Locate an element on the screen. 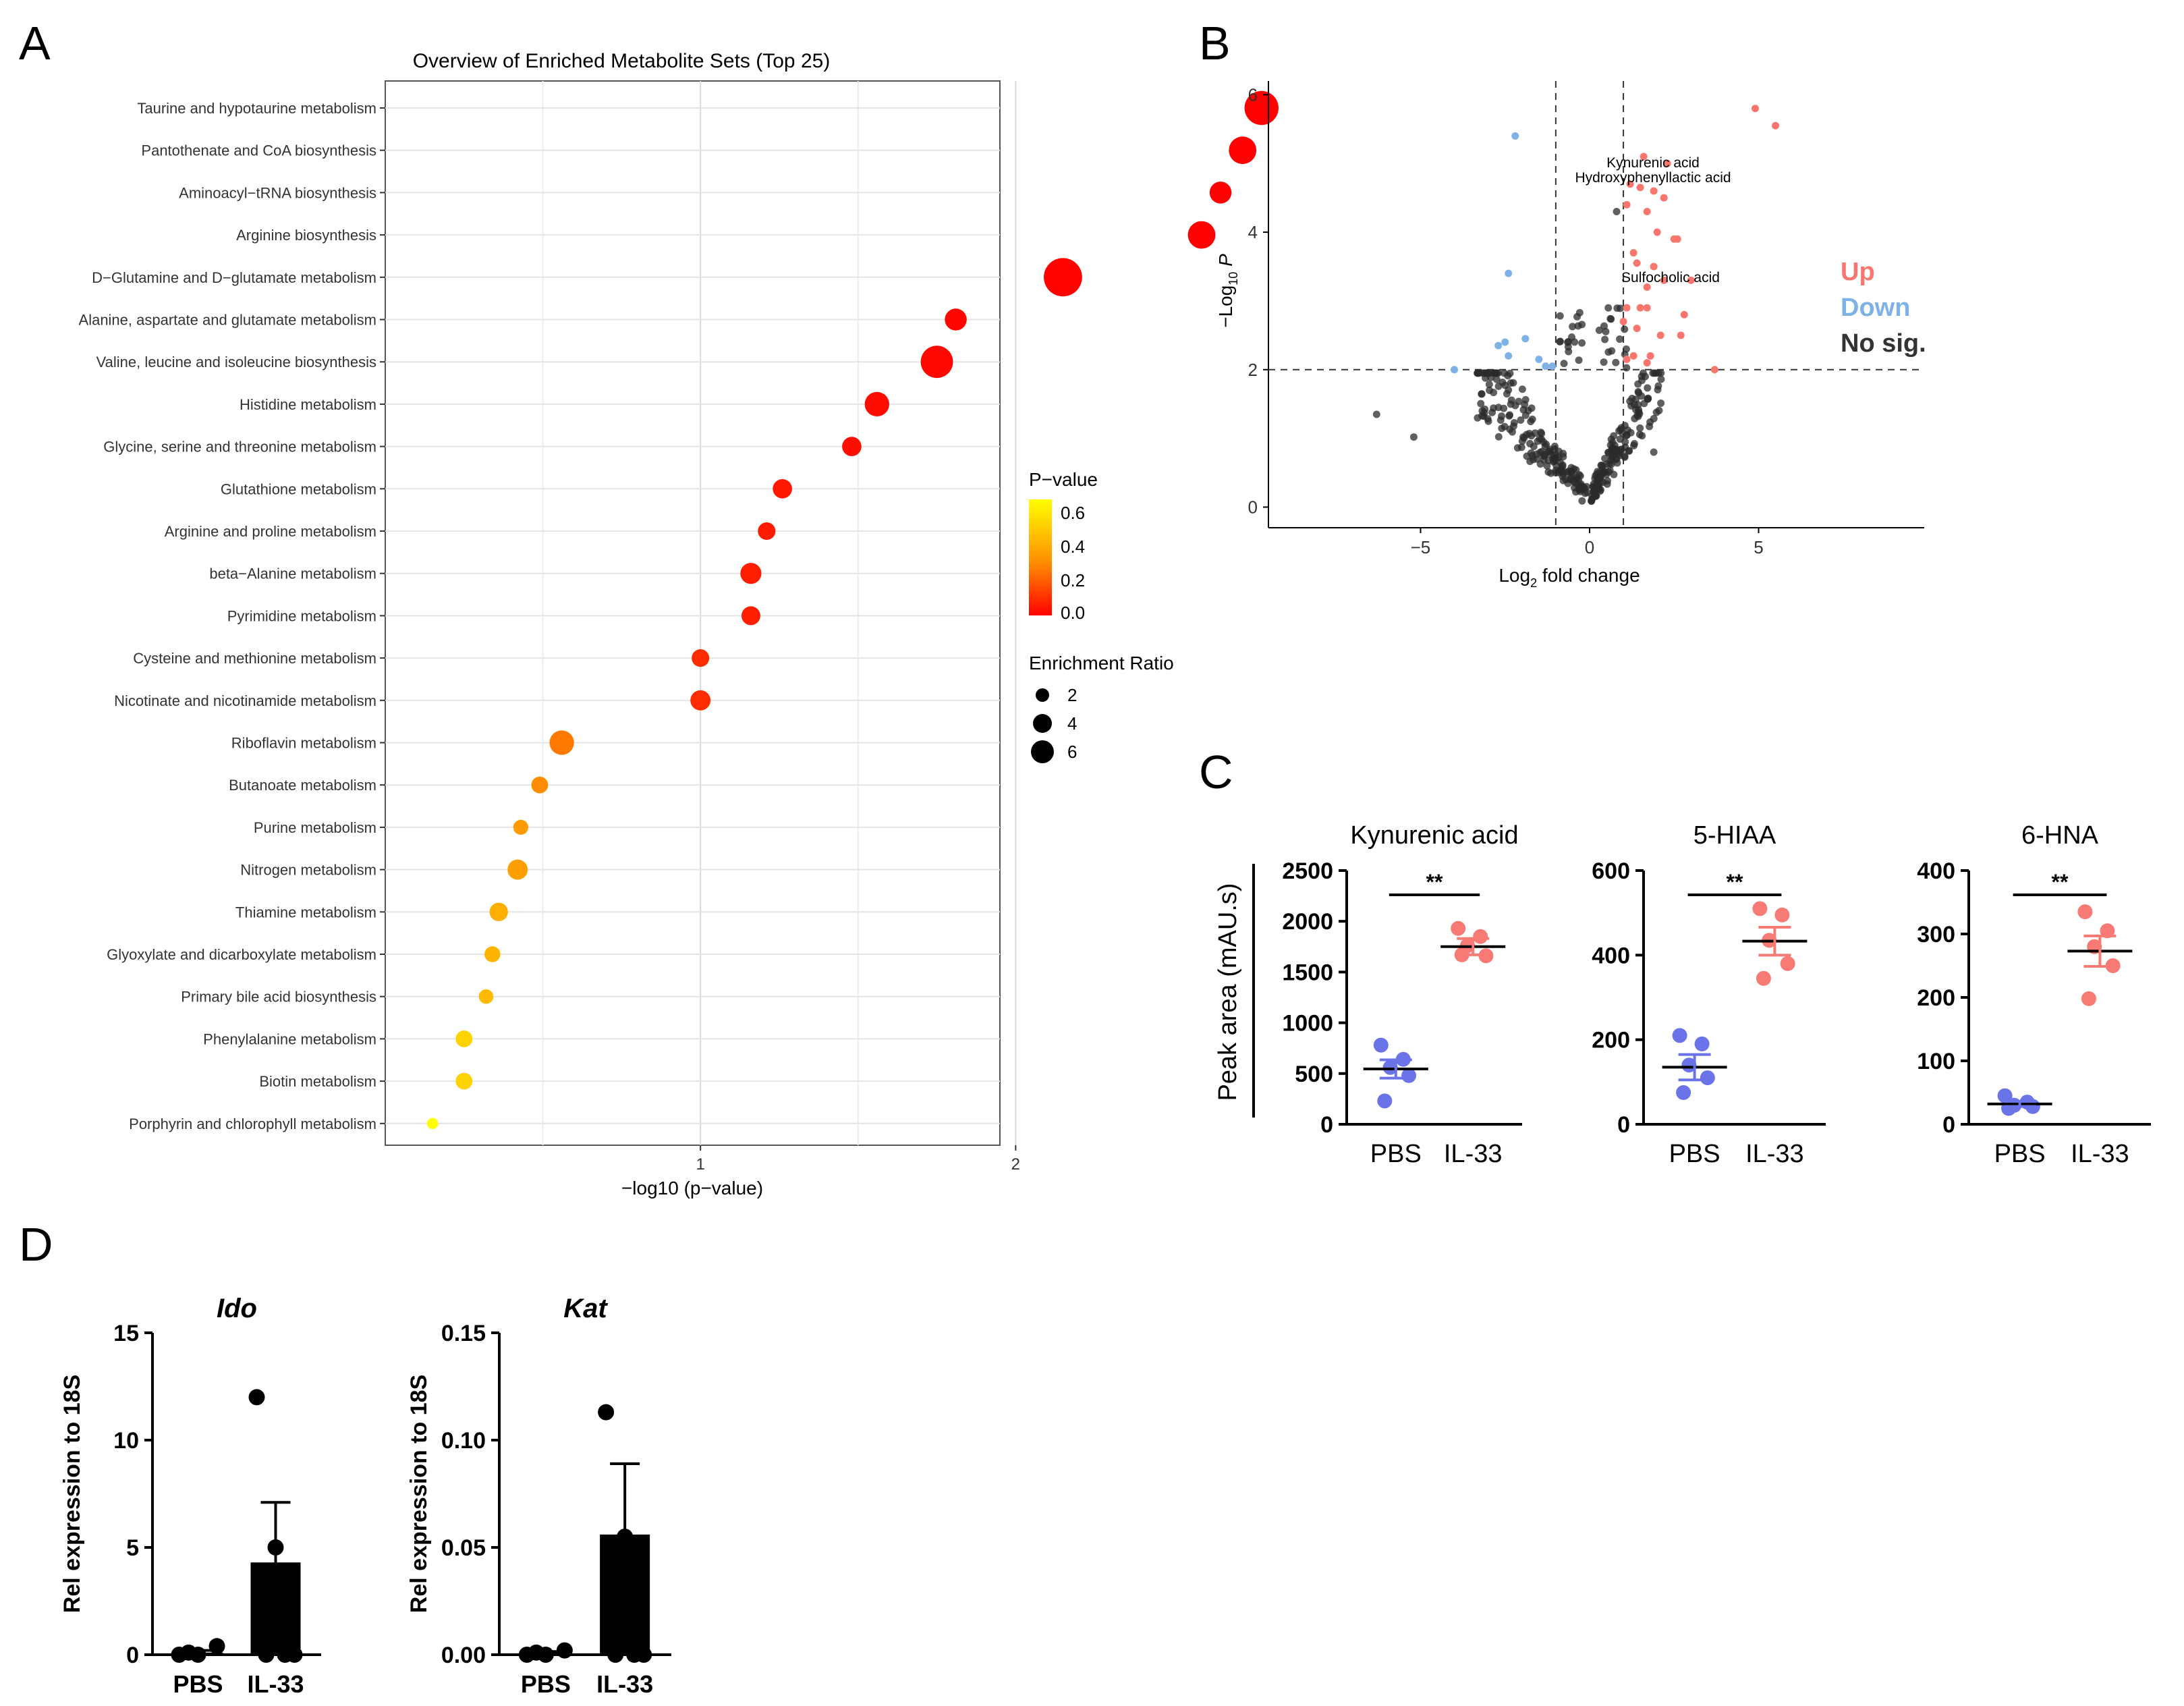  category-label: Phenylalanine metabolism is located at coordinates (289, 1039).